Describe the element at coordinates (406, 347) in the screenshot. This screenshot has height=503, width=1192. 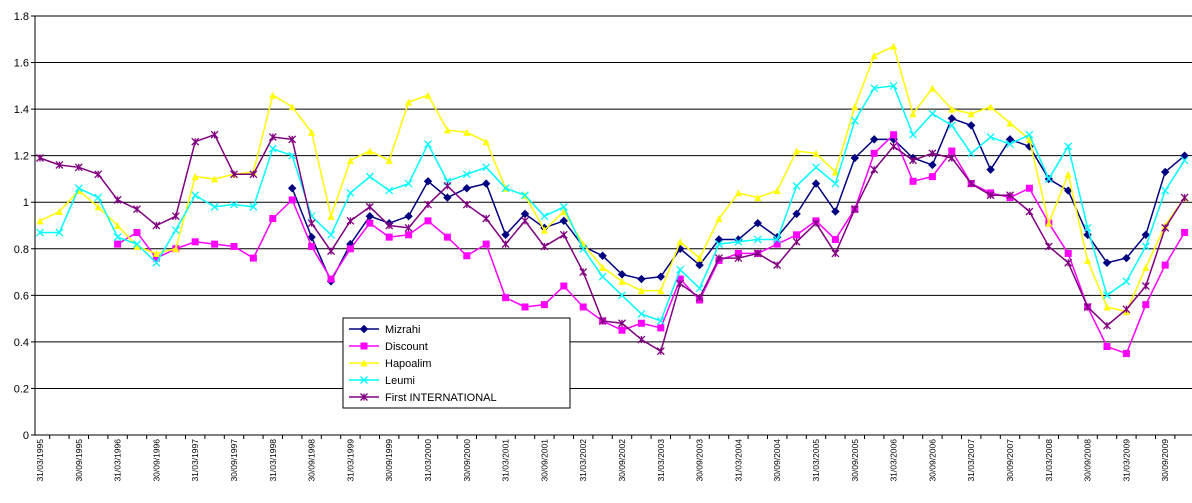
I see `legend-label: Discount` at that location.